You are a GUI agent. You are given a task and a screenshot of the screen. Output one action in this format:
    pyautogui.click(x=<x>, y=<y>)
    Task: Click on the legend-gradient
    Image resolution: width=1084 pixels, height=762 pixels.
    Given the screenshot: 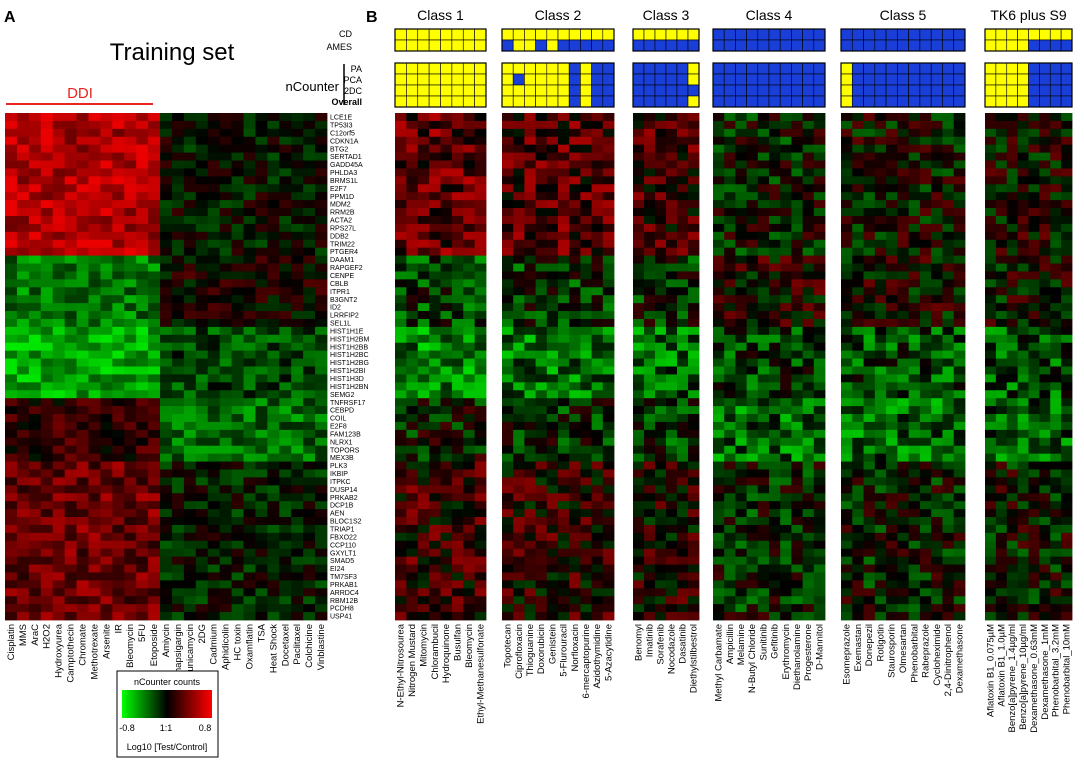 What is the action you would take?
    pyautogui.click(x=167, y=704)
    